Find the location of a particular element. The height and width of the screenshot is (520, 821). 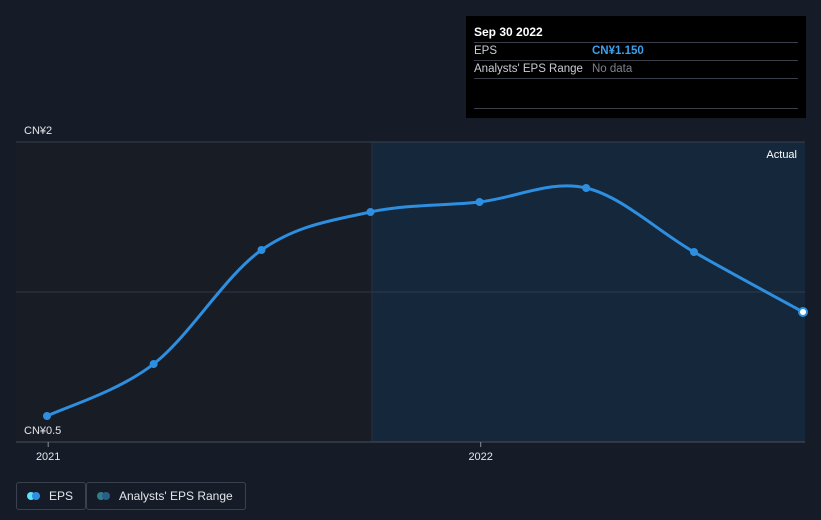

eps-legend-dot-b is located at coordinates (36, 496).